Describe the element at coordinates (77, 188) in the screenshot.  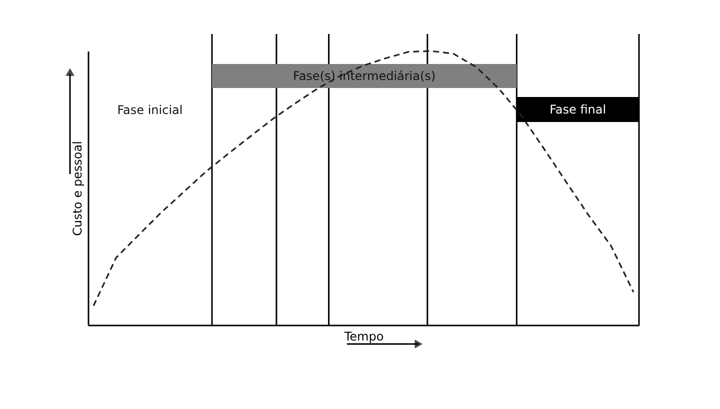
I see `y-axis-title: Custo e pessoal` at that location.